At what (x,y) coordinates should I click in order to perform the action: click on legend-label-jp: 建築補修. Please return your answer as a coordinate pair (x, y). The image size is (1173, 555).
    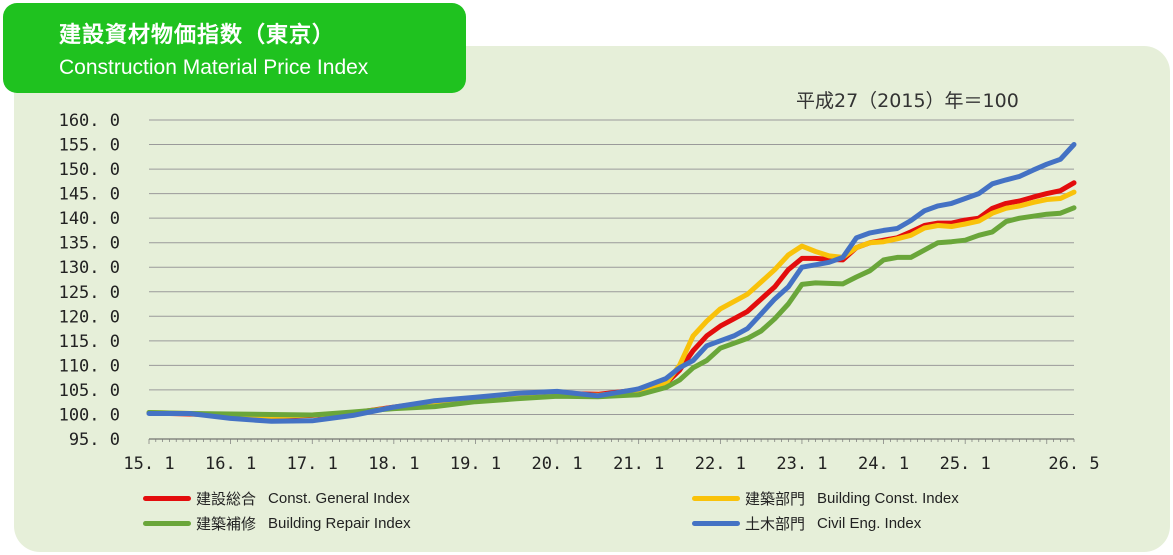
    Looking at the image, I should click on (226, 524).